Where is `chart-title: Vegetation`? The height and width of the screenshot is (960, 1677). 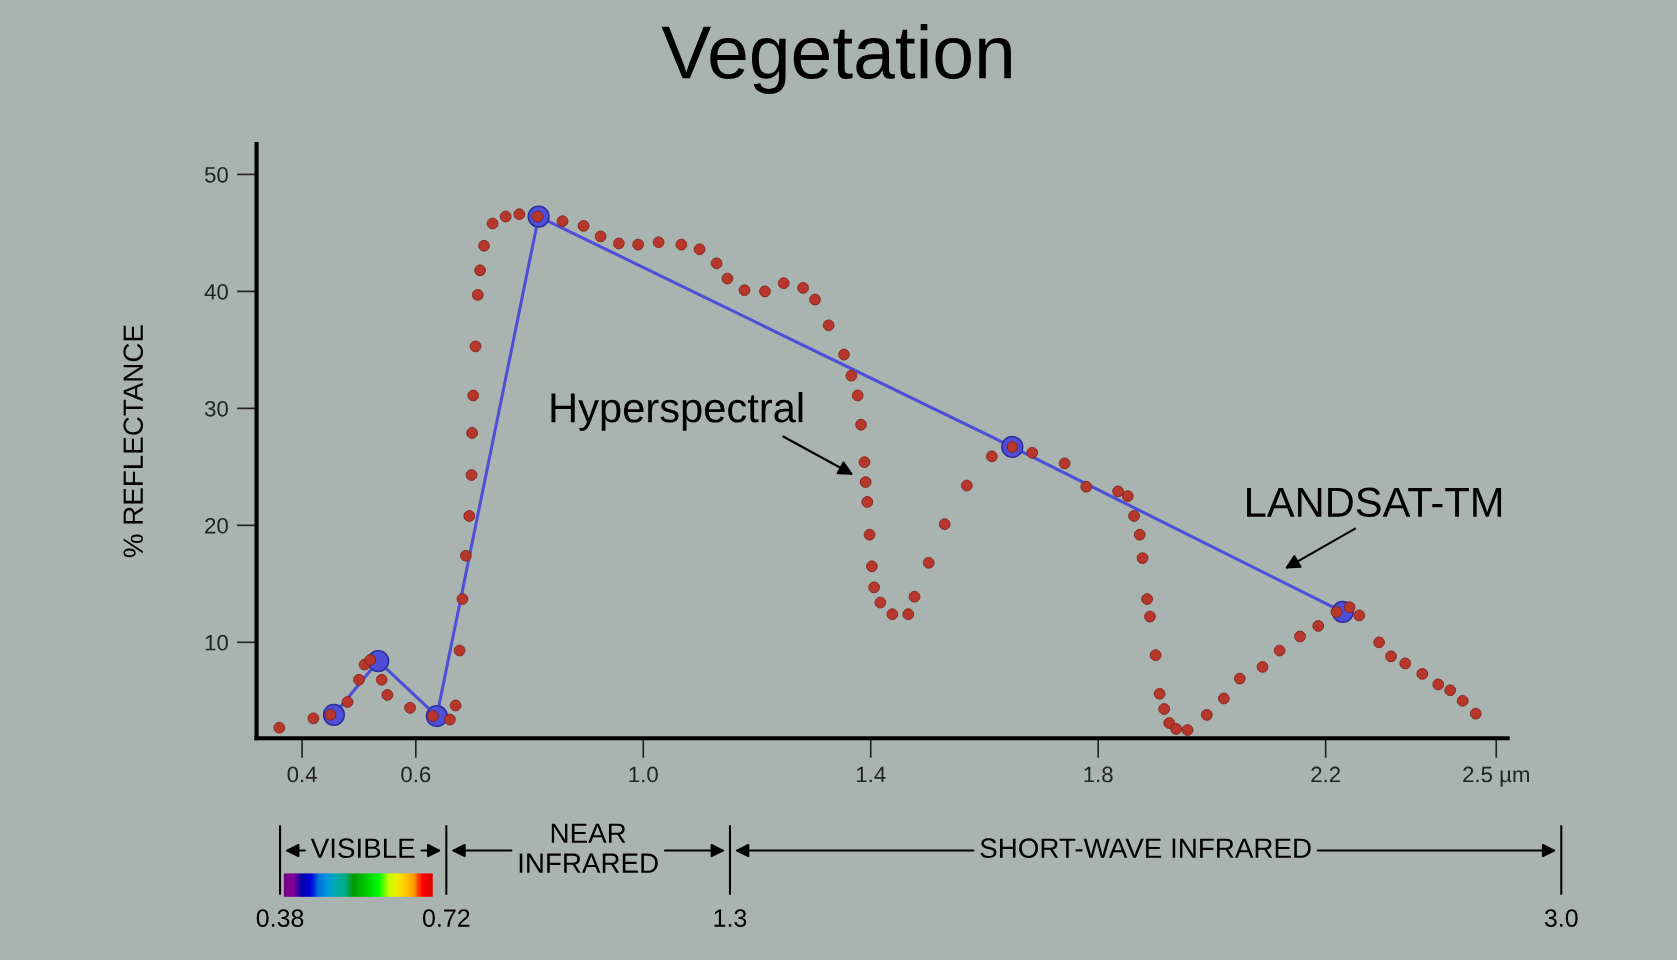 chart-title: Vegetation is located at coordinates (836, 59).